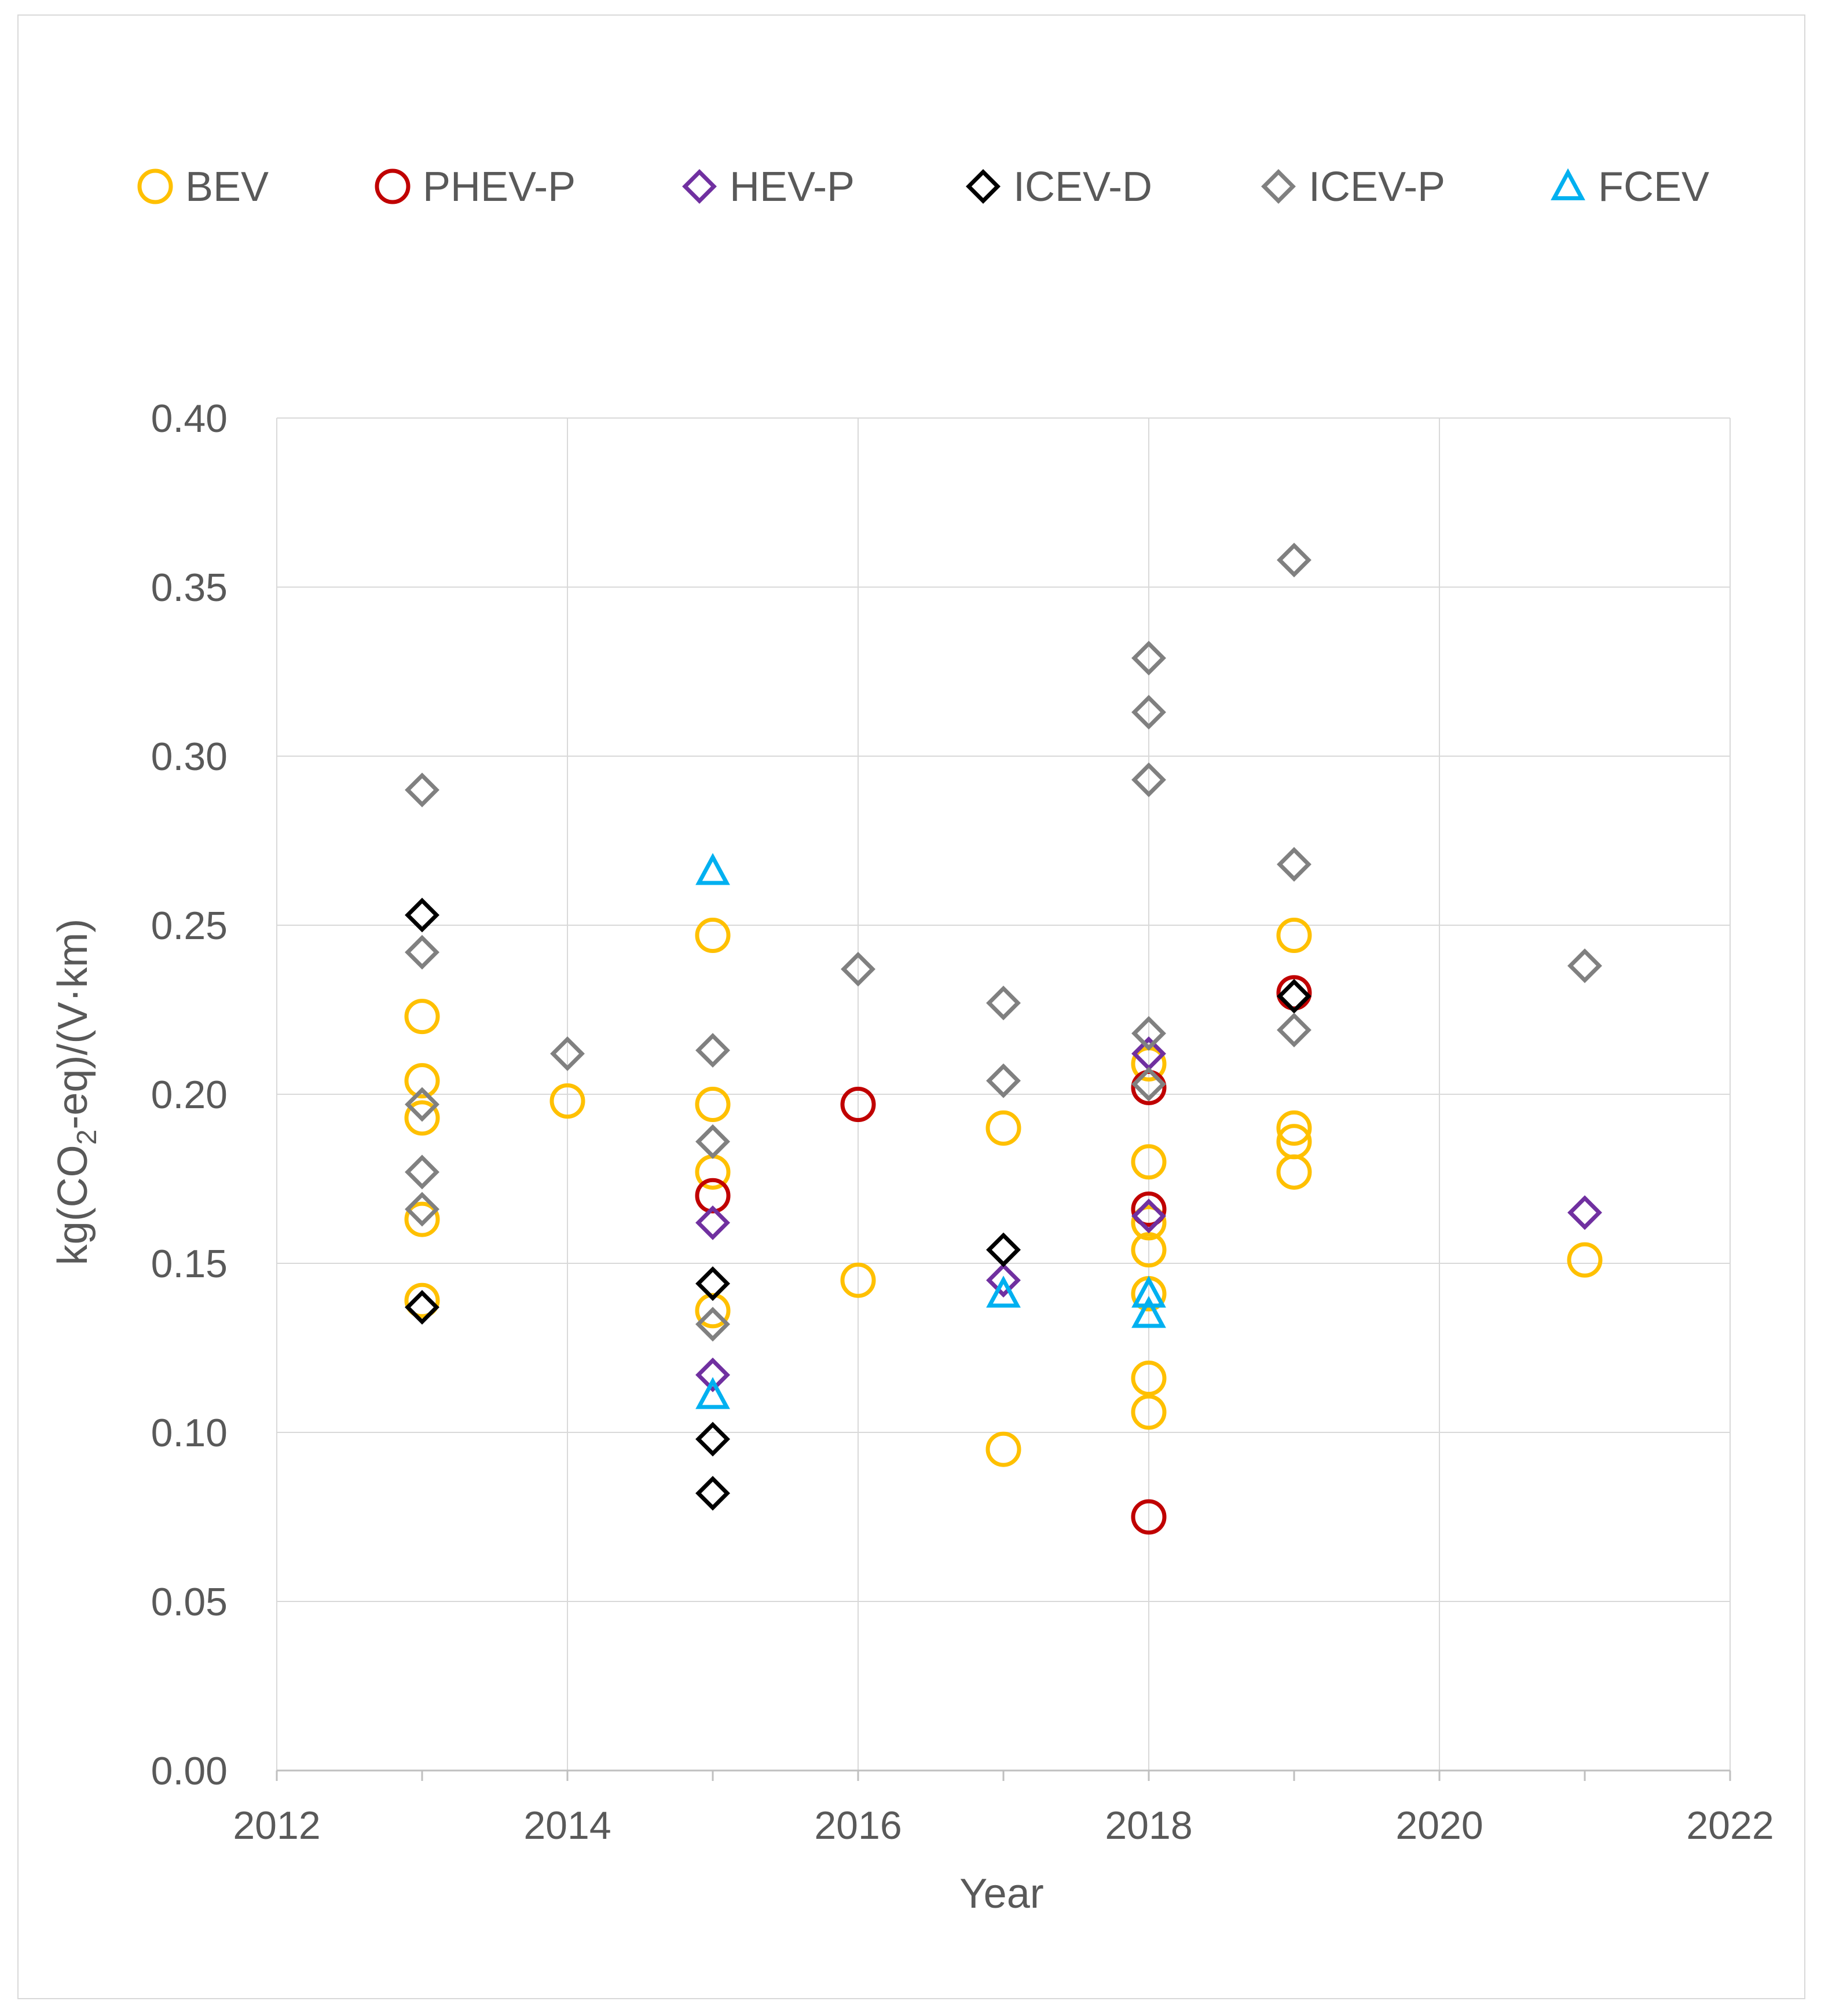 This screenshot has height=2016, width=1821. I want to click on y-tick-label: 0.25, so click(189, 926).